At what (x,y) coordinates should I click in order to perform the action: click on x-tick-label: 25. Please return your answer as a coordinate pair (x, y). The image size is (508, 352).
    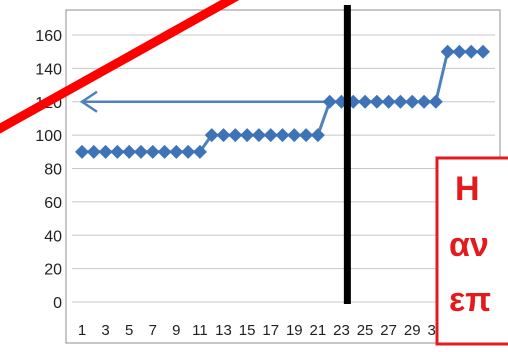
    Looking at the image, I should click on (365, 330).